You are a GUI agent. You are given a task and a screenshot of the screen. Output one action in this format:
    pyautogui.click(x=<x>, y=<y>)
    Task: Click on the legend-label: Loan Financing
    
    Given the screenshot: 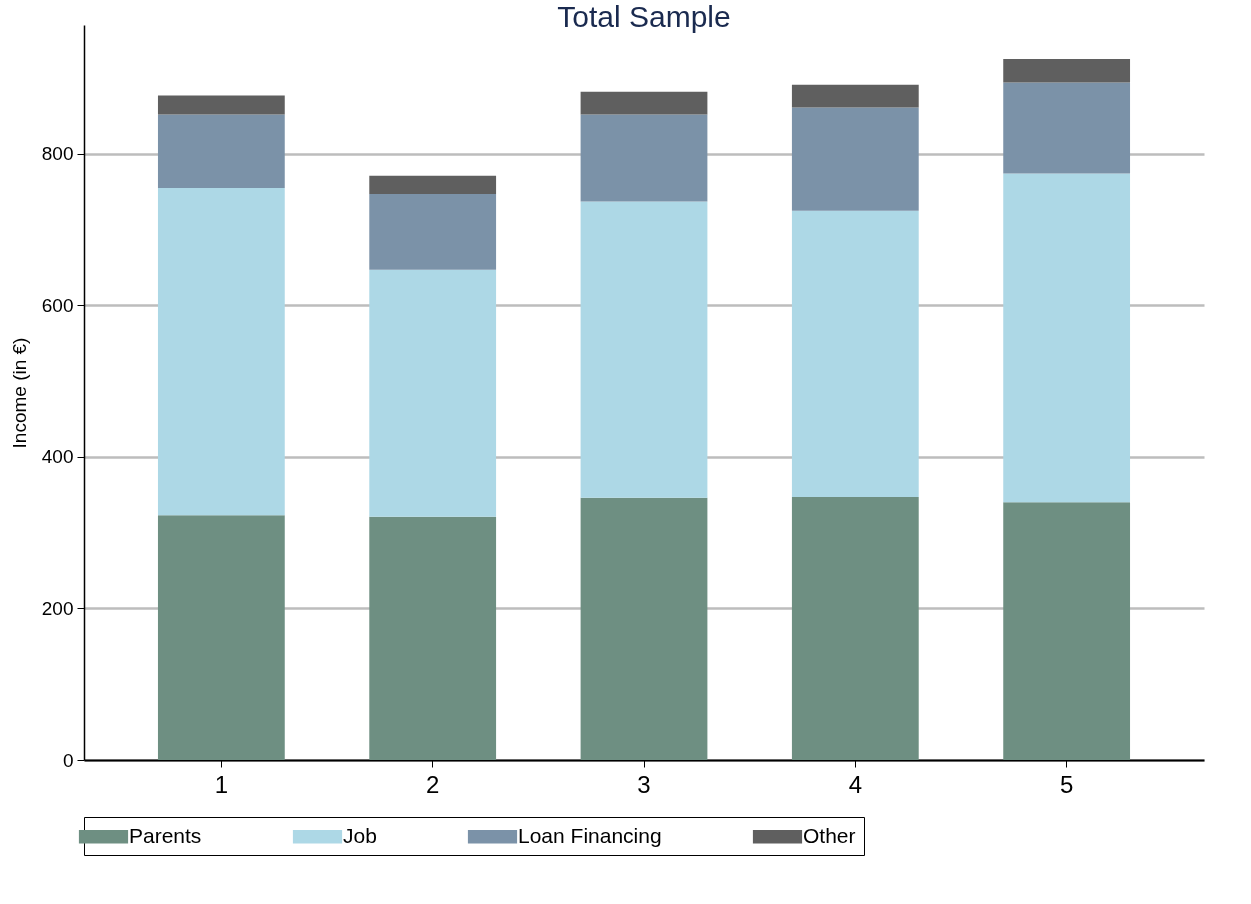 What is the action you would take?
    pyautogui.click(x=590, y=835)
    